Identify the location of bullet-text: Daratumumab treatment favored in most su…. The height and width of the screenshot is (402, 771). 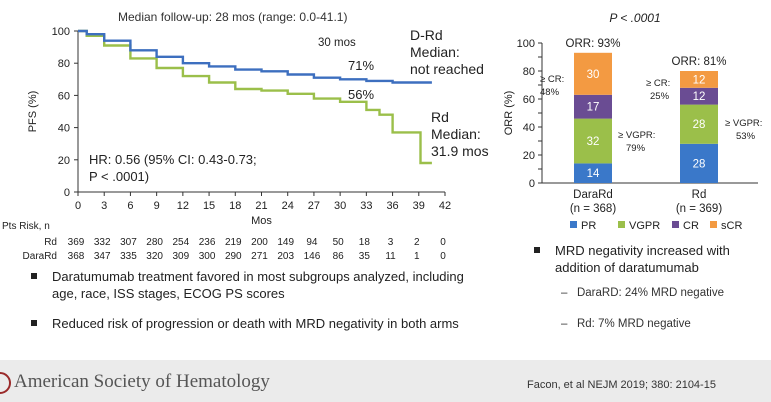
(258, 285).